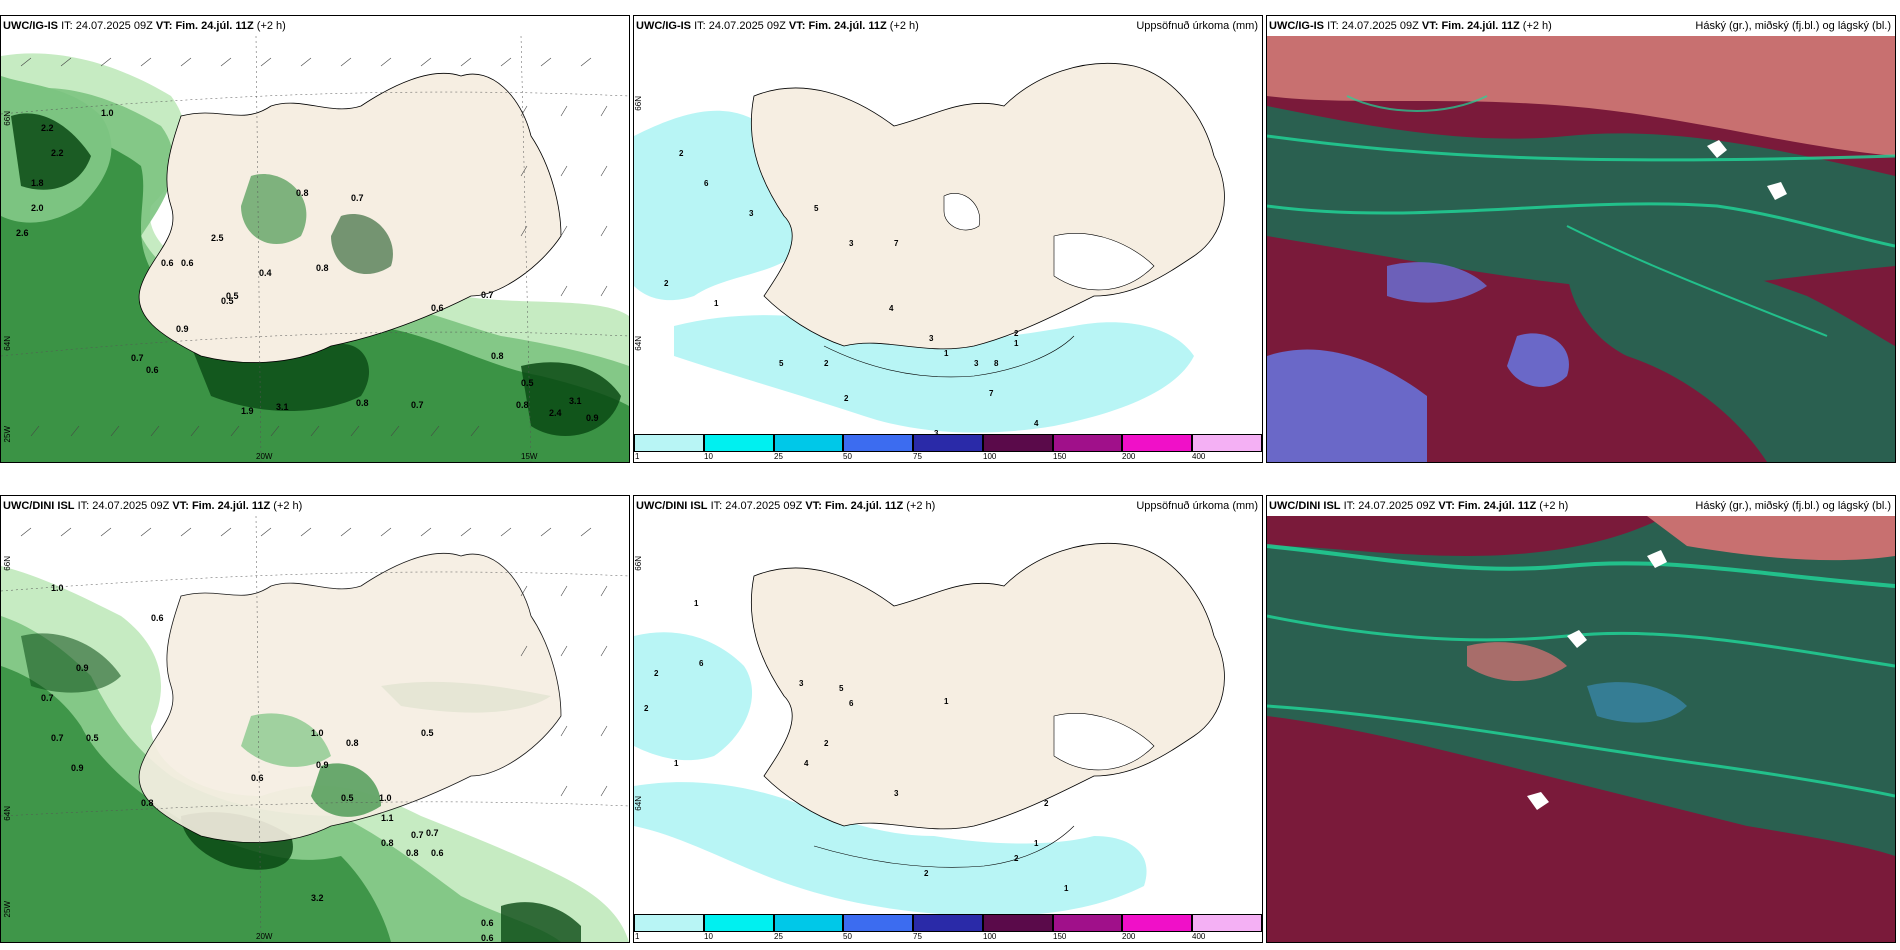  I want to click on accum-precip-map-svg: 2 3 5 6 3 2 1 7 4 3 1 2 5 3 8 2 4 7 3 1, so click(948, 236).